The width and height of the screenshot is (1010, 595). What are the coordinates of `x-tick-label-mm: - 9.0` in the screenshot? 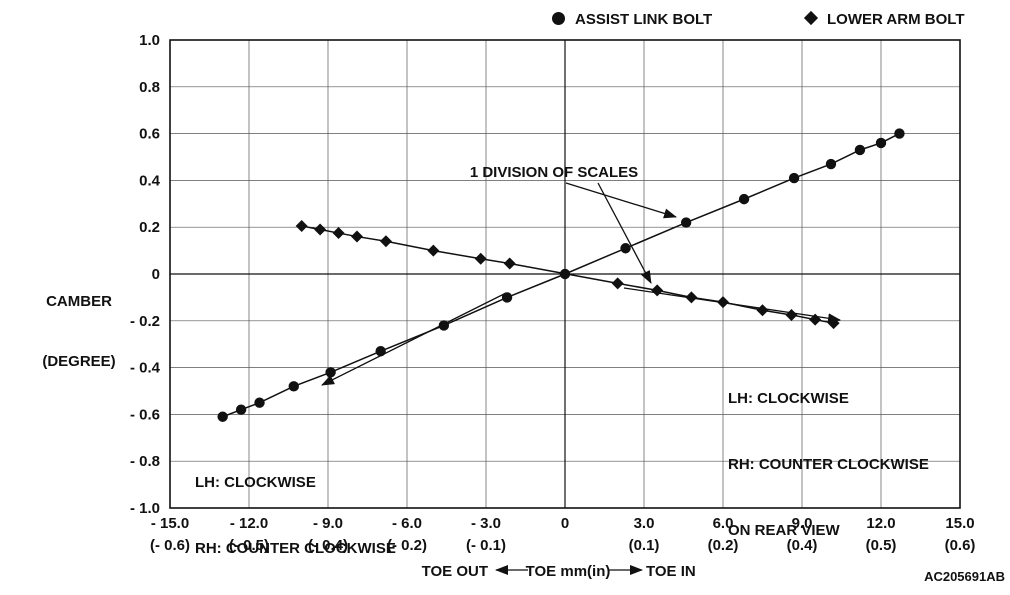 It's located at (328, 523).